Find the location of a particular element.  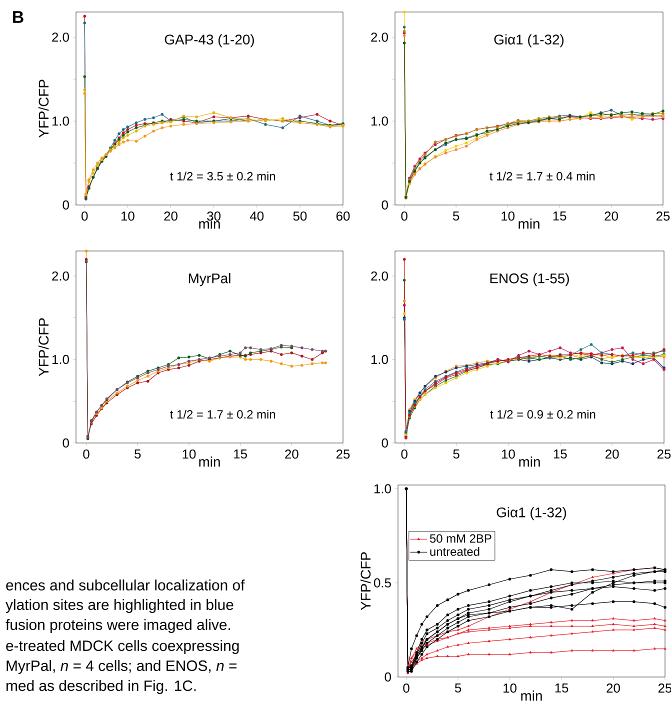

text: MyrPal is located at coordinates (209, 279).